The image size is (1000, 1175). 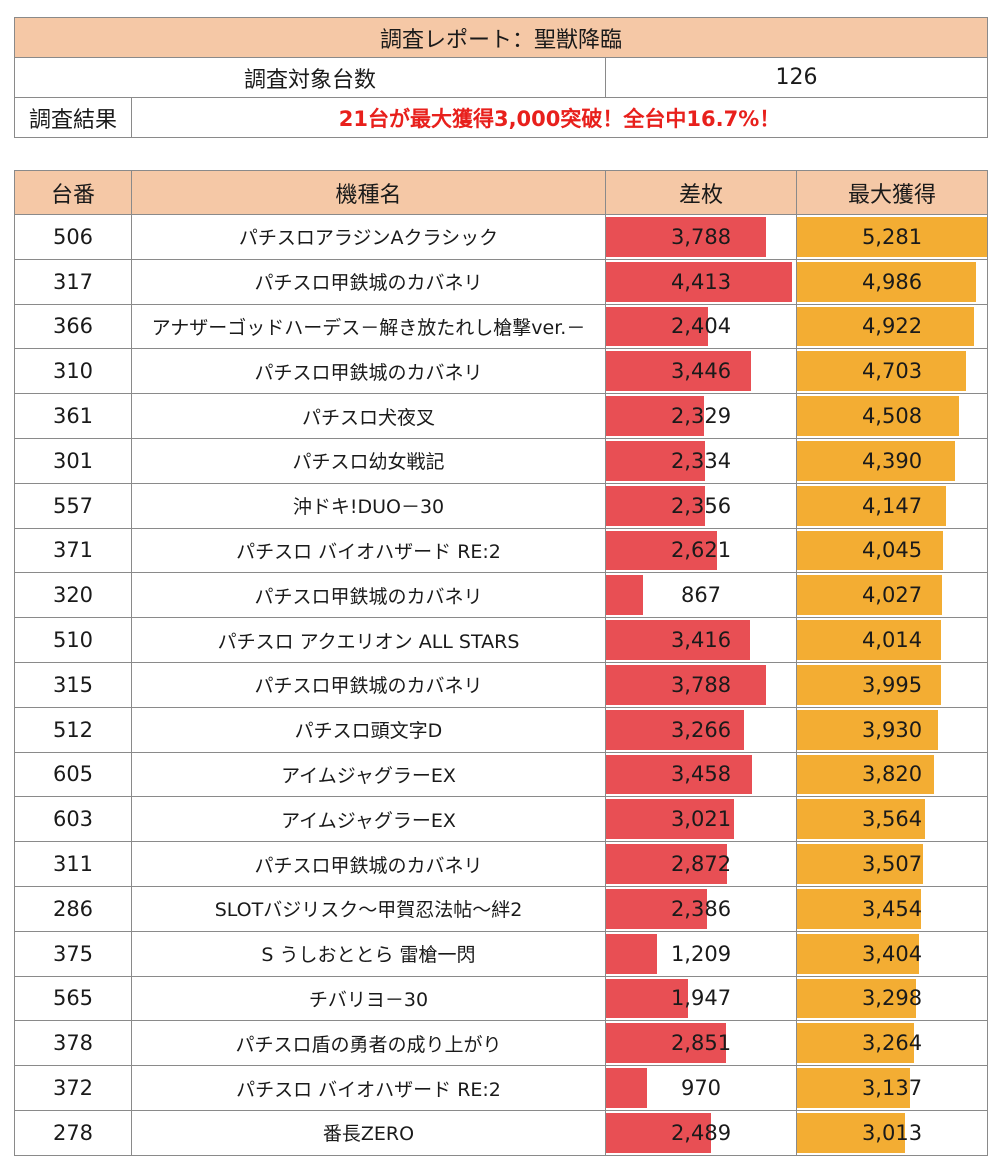 I want to click on max-value: 3,995, so click(x=892, y=684).